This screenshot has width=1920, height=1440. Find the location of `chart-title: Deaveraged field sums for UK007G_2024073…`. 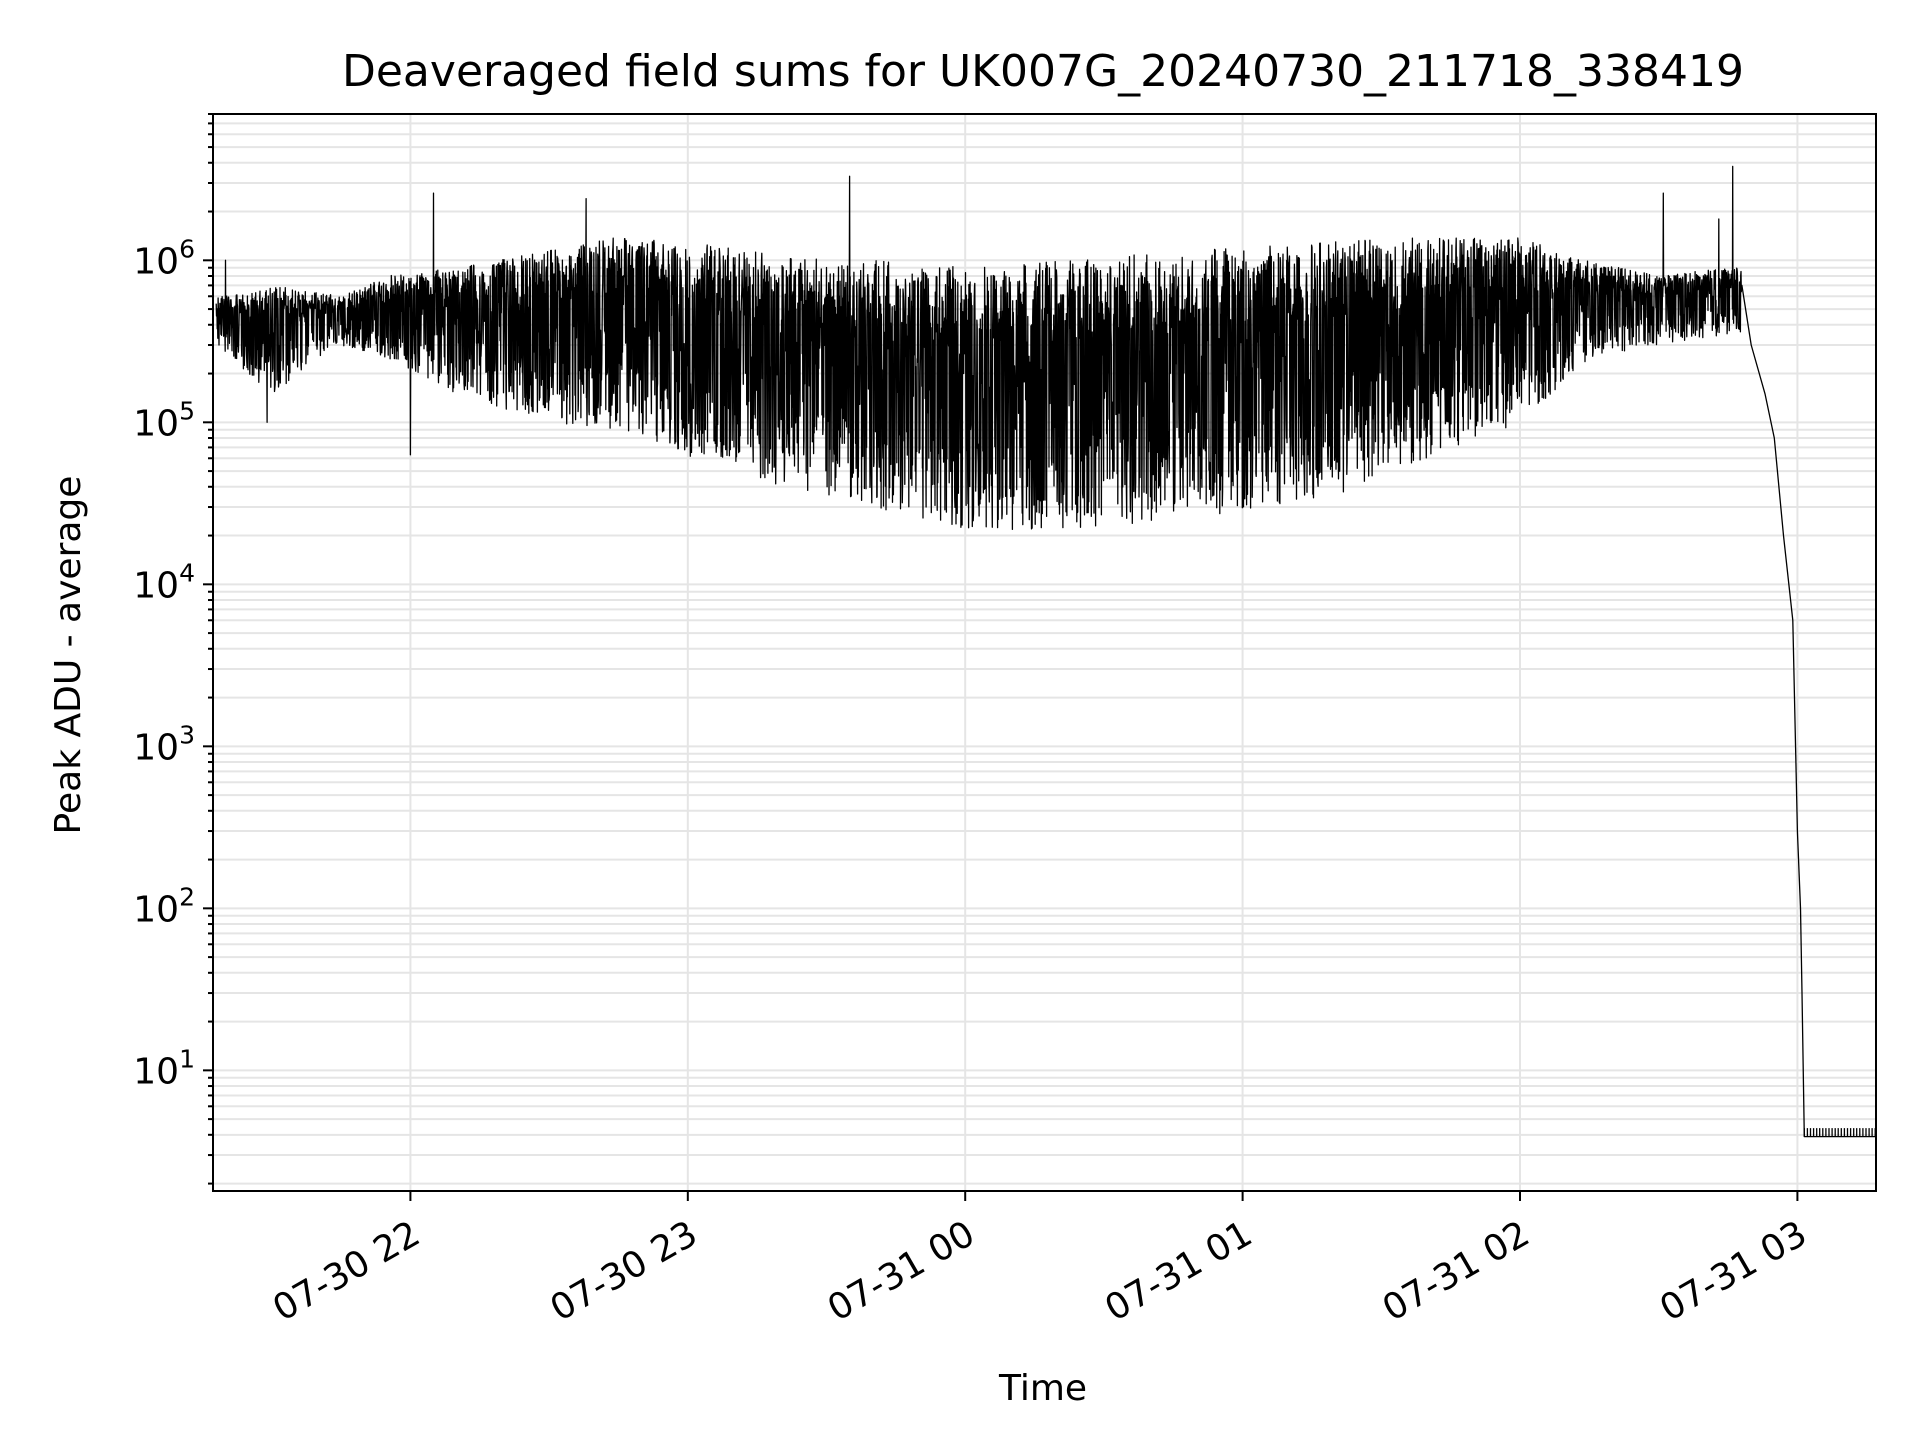

chart-title: Deaveraged field sums for UK007G_2024073… is located at coordinates (1043, 71).